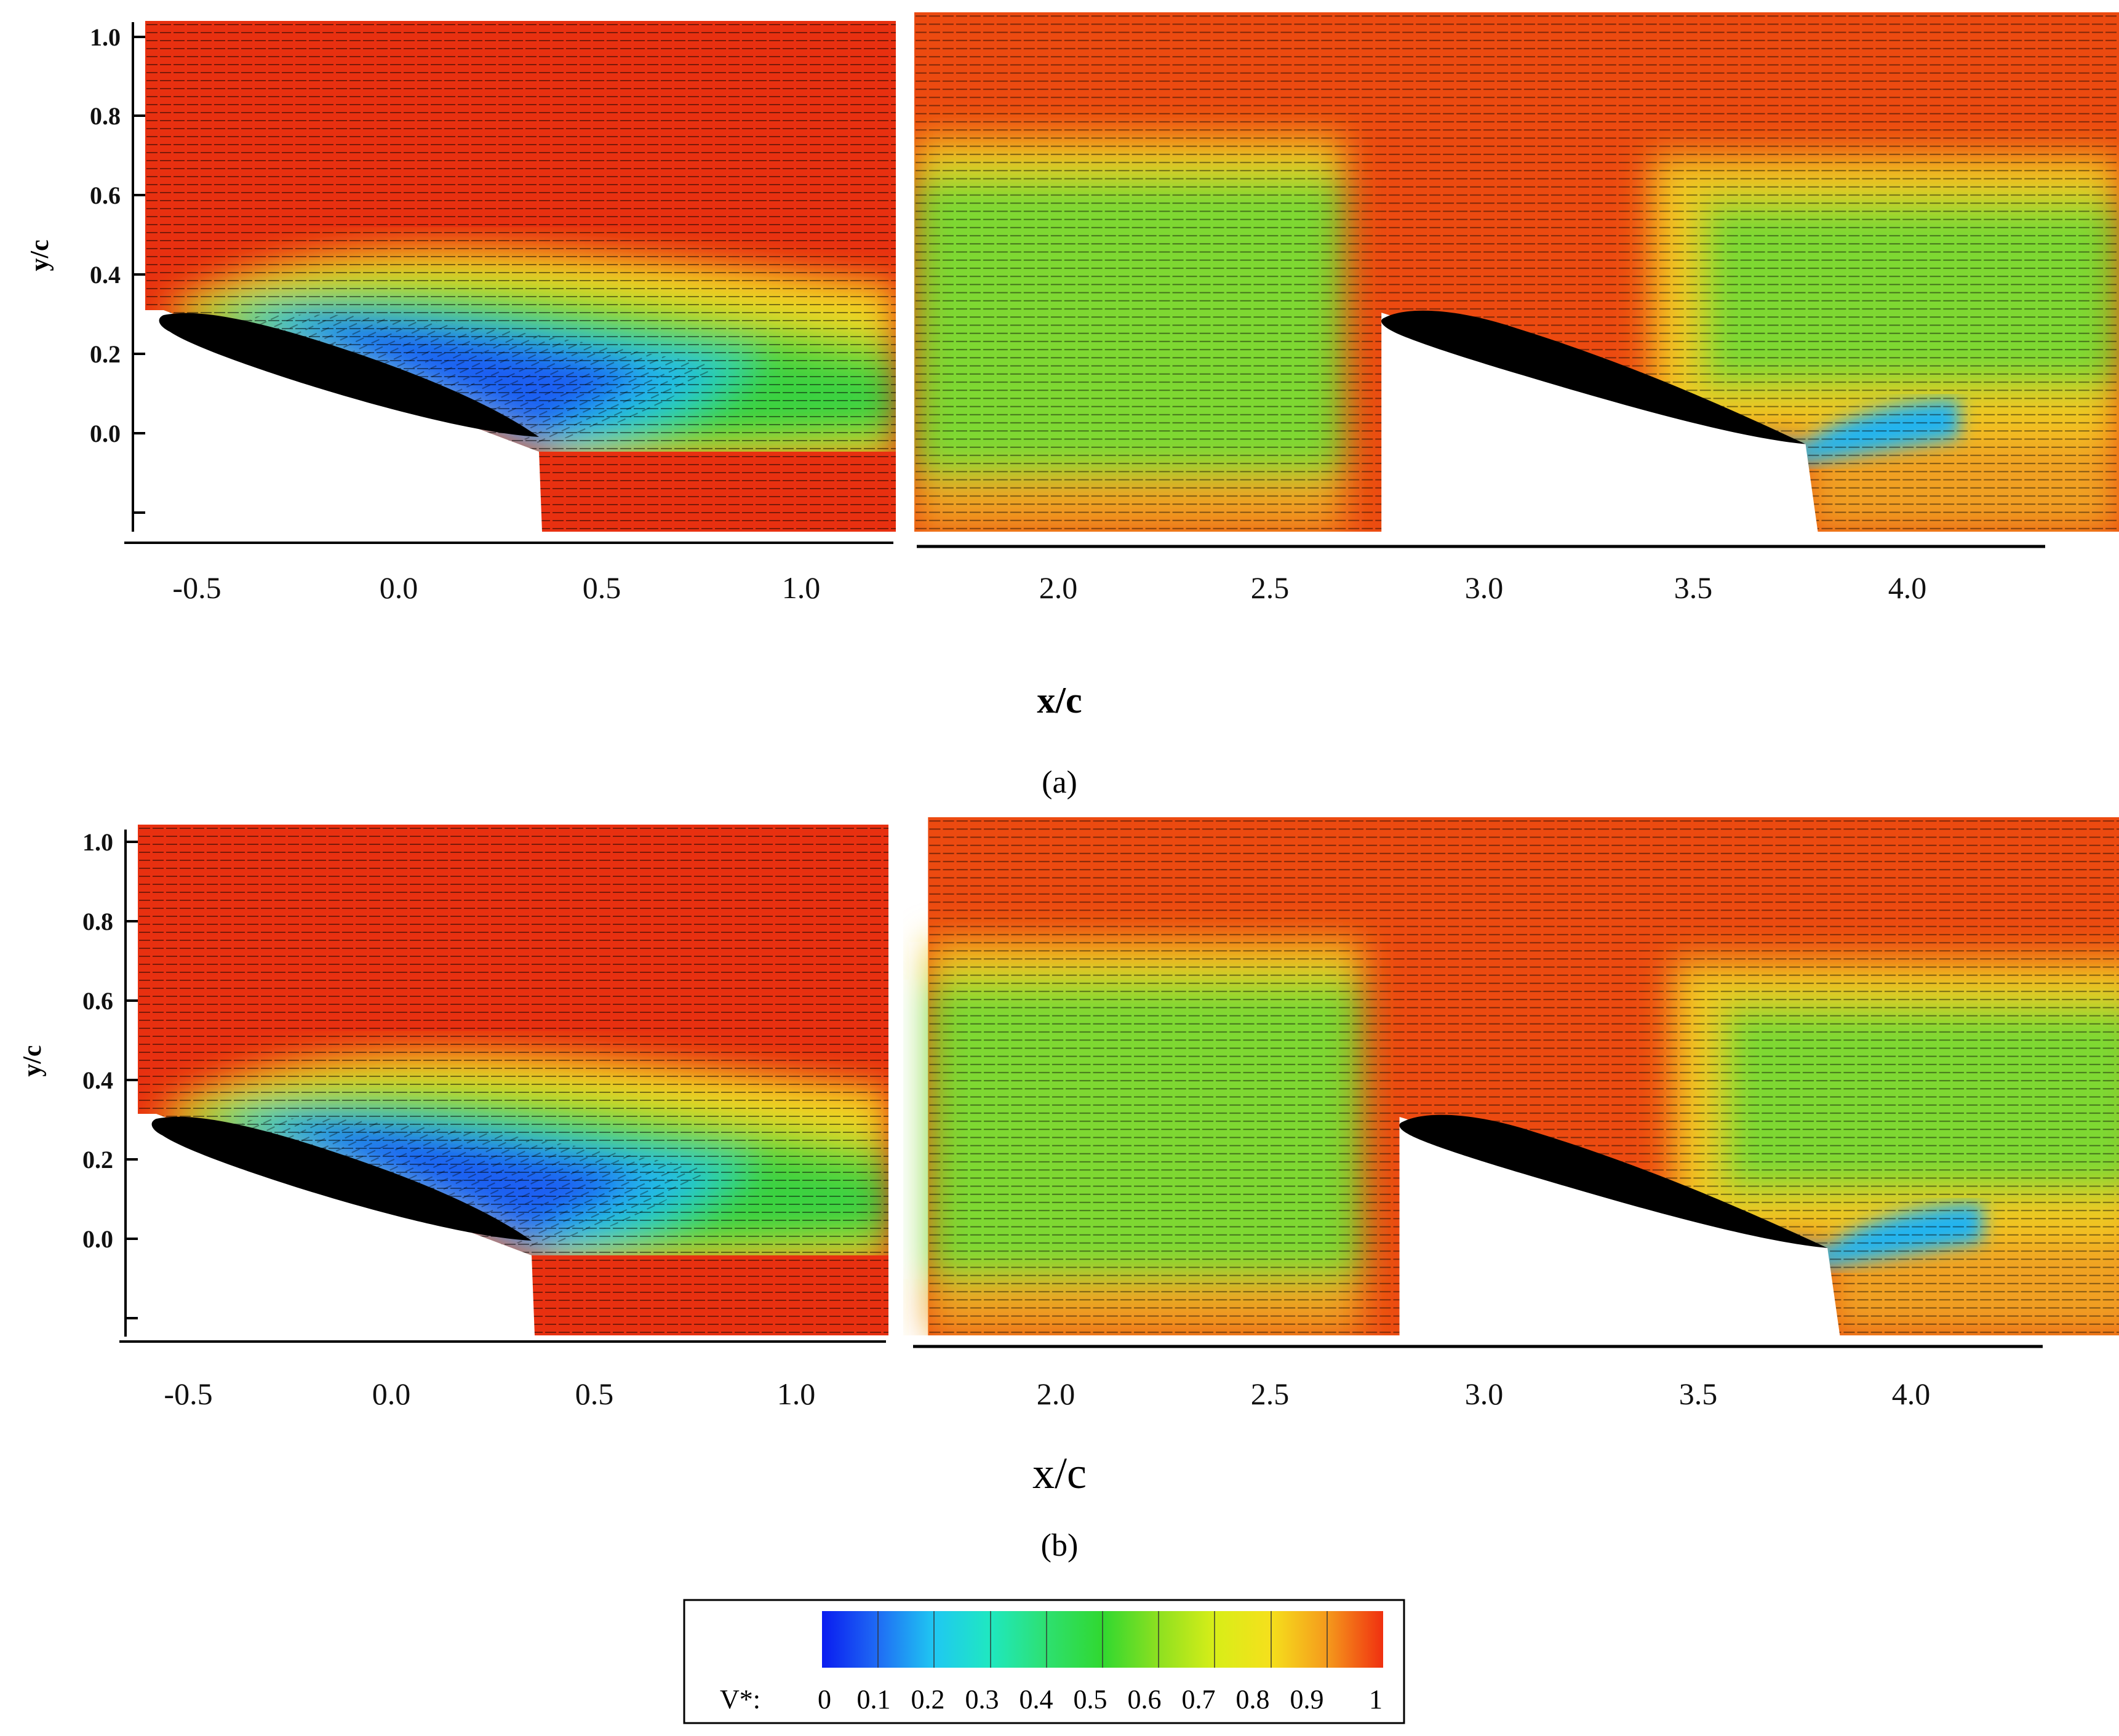 This screenshot has height=1736, width=2119. I want to click on panel-a-xtick-label-1: -0.5, so click(197, 587).